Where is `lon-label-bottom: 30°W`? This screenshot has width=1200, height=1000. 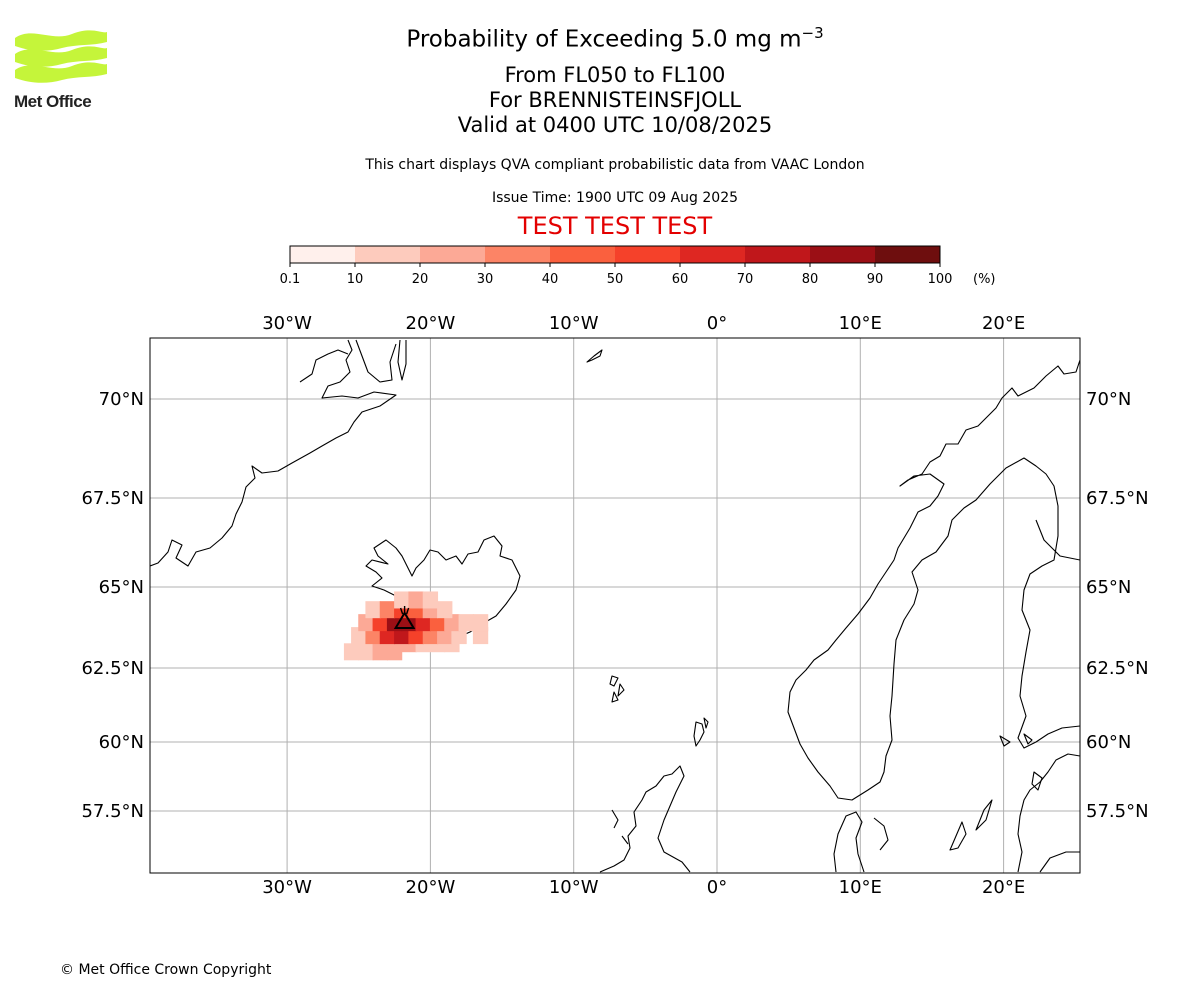
lon-label-bottom: 30°W is located at coordinates (287, 887).